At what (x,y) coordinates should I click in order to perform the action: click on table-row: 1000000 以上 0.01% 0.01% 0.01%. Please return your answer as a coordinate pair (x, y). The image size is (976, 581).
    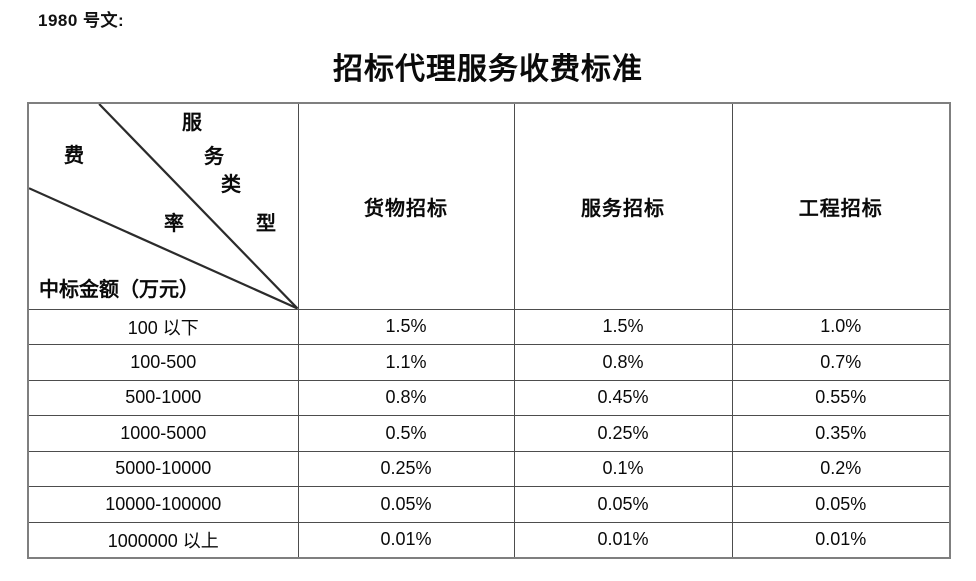
    Looking at the image, I should click on (489, 539).